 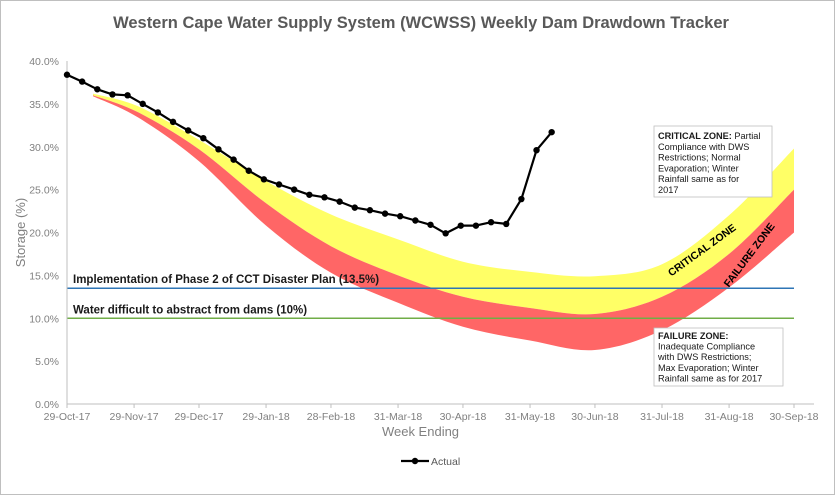 I want to click on x-tick-label: 29-Oct-17, so click(x=67, y=417).